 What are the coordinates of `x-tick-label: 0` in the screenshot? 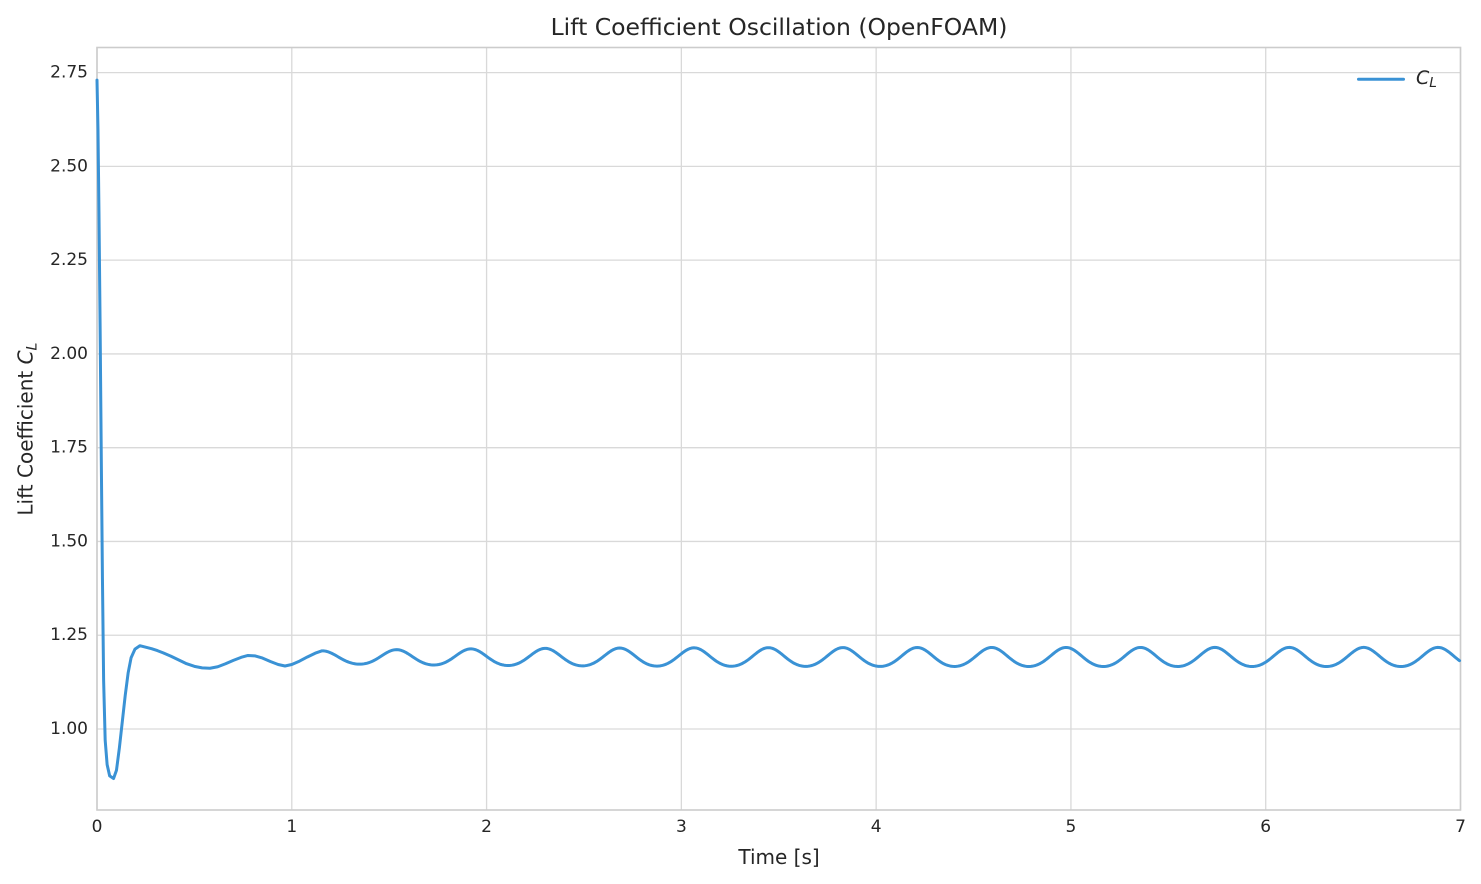 It's located at (97, 827).